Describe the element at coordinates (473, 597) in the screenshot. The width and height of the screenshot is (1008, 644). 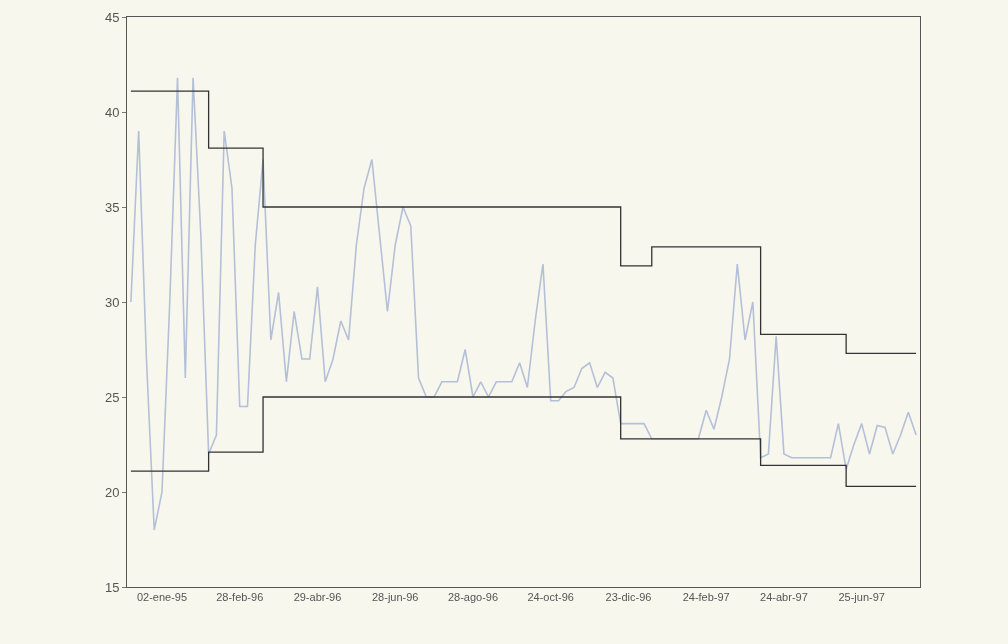
I see `x-tick-label: 28-ago-96` at that location.